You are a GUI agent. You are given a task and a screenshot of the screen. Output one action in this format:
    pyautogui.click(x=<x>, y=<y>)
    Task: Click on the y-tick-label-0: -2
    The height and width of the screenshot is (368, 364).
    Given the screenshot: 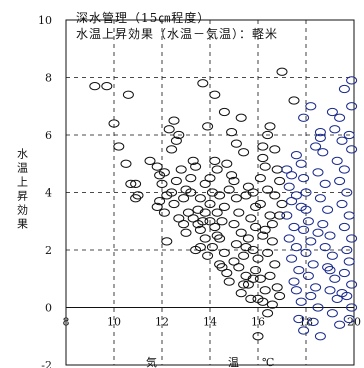 What is the action you would take?
    pyautogui.click(x=46, y=363)
    